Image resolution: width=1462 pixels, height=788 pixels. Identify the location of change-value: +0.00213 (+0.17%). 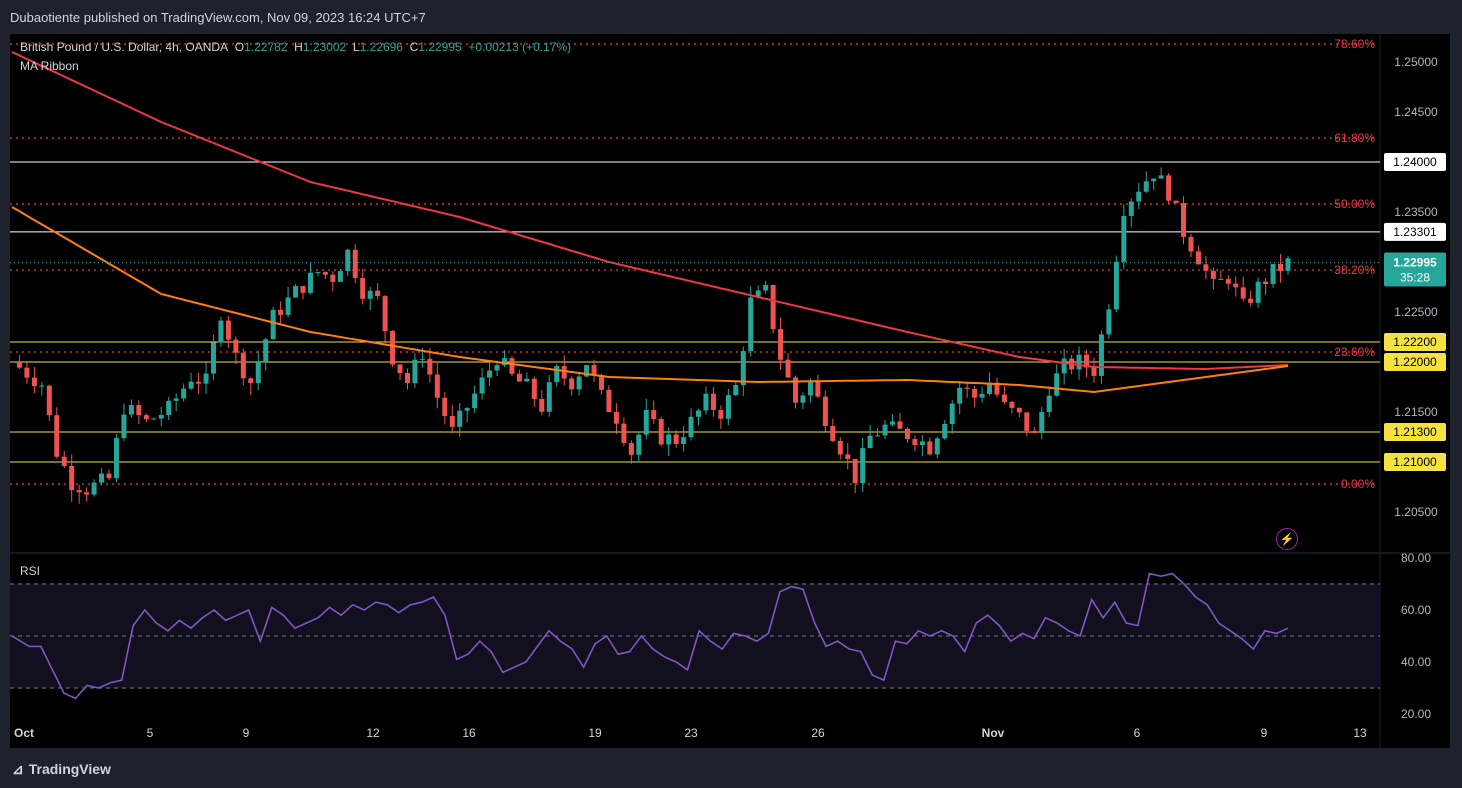
(520, 47).